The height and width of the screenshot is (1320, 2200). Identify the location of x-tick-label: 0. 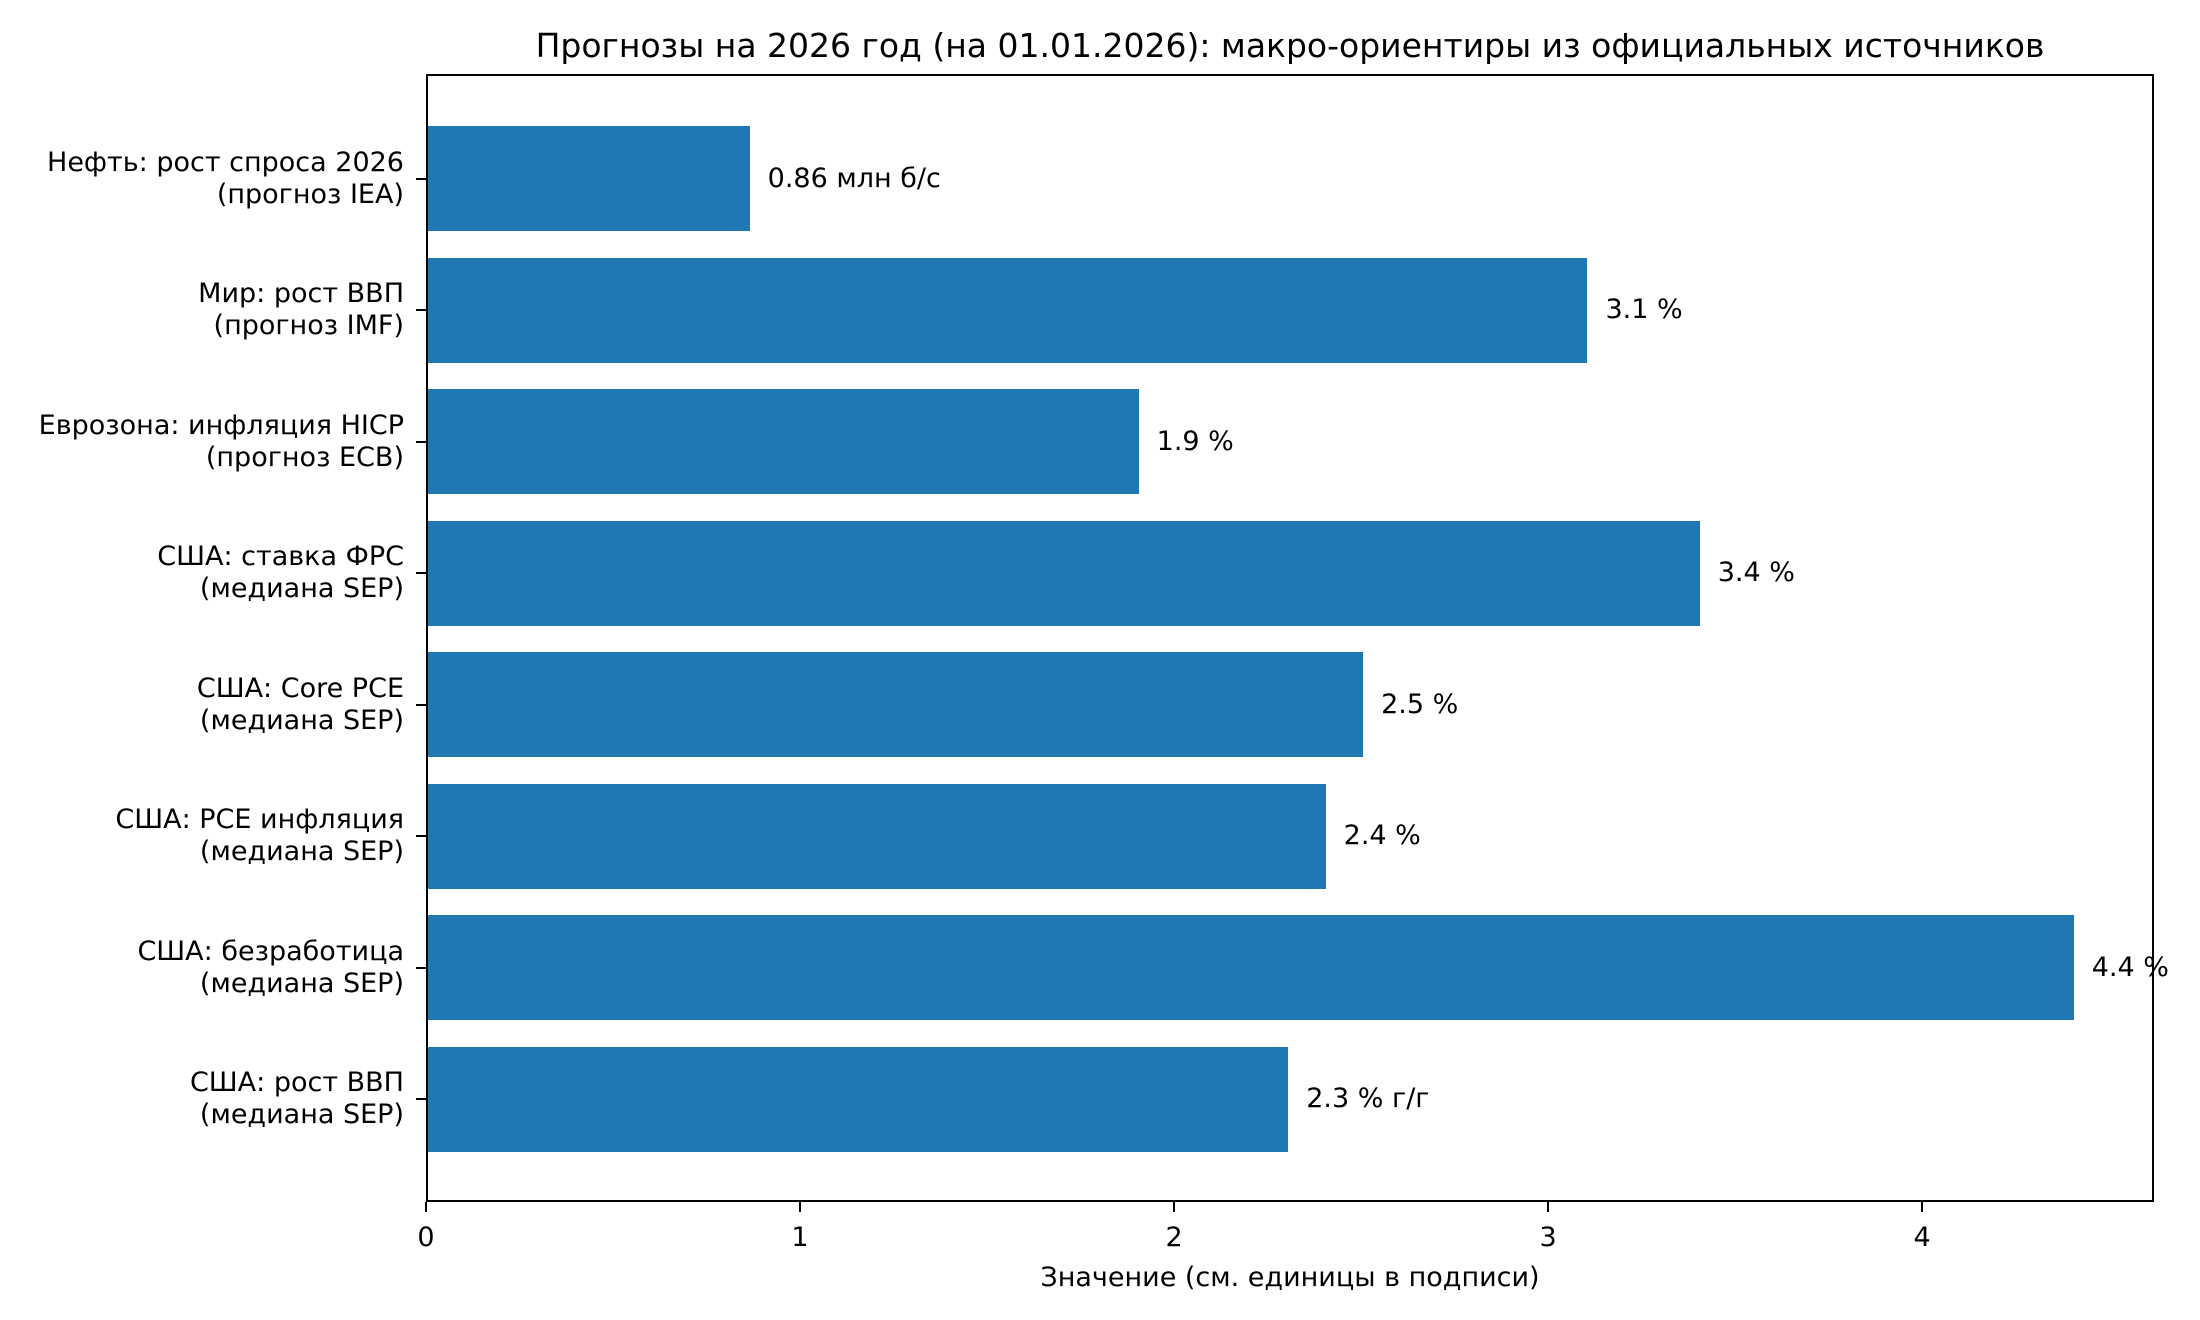
(426, 1237).